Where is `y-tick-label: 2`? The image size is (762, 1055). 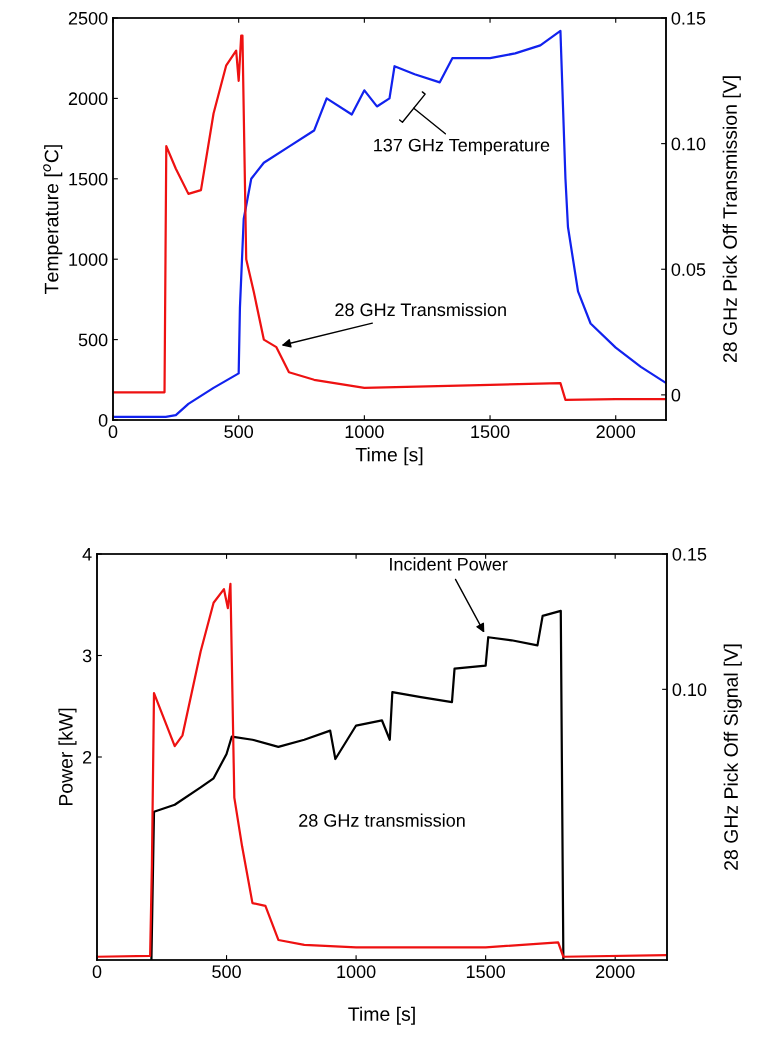 y-tick-label: 2 is located at coordinates (87, 757).